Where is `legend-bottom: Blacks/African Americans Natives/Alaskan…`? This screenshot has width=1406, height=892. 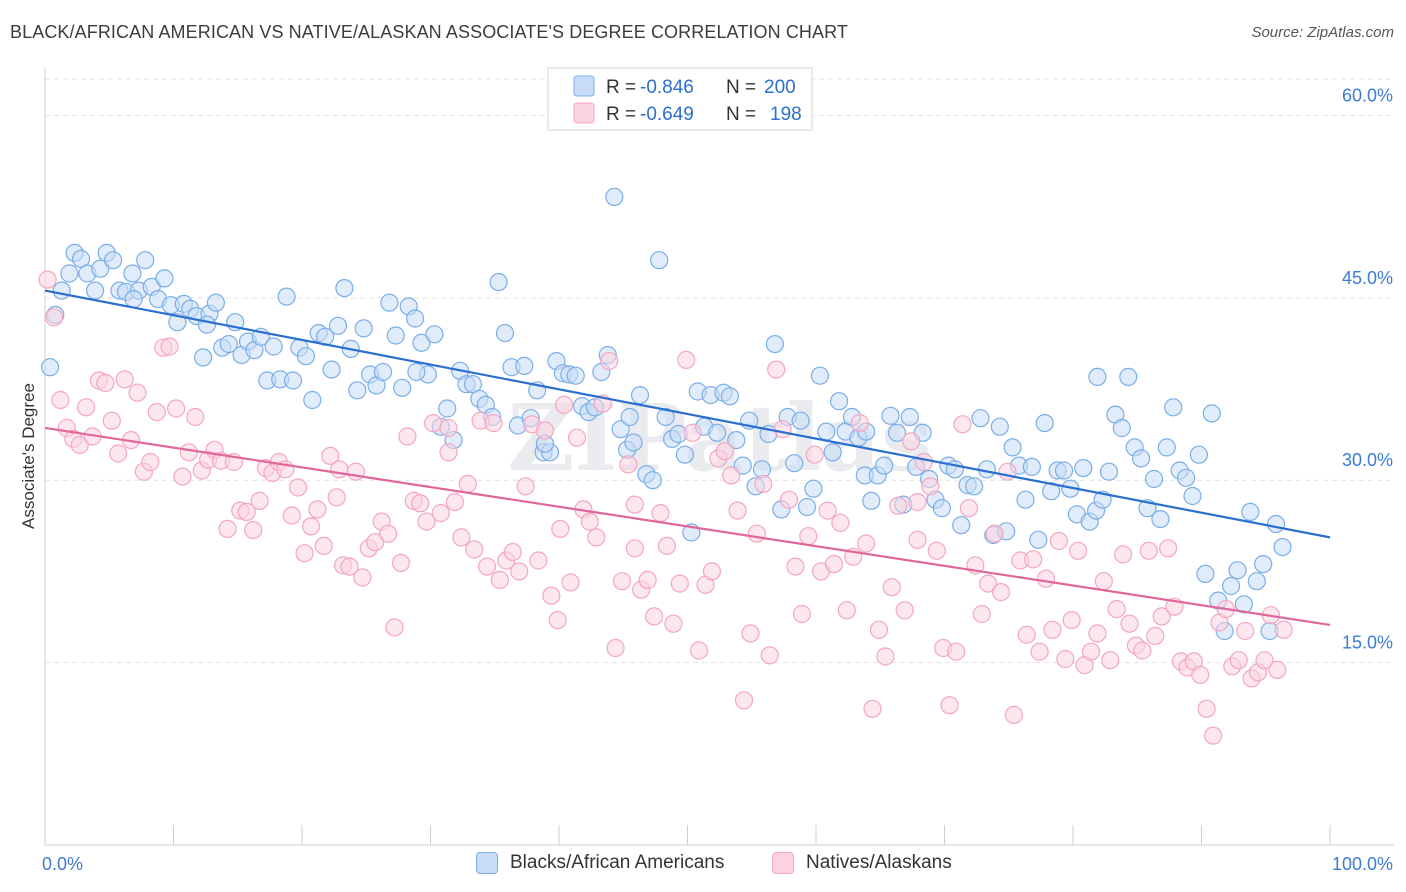 legend-bottom: Blacks/African Americans Natives/Alaskan… is located at coordinates (703, 864).